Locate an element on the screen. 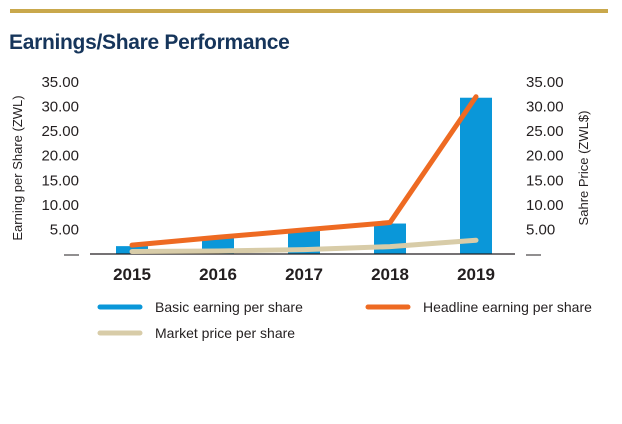 The width and height of the screenshot is (622, 424). y2-tick-label: 30.00 is located at coordinates (545, 107).